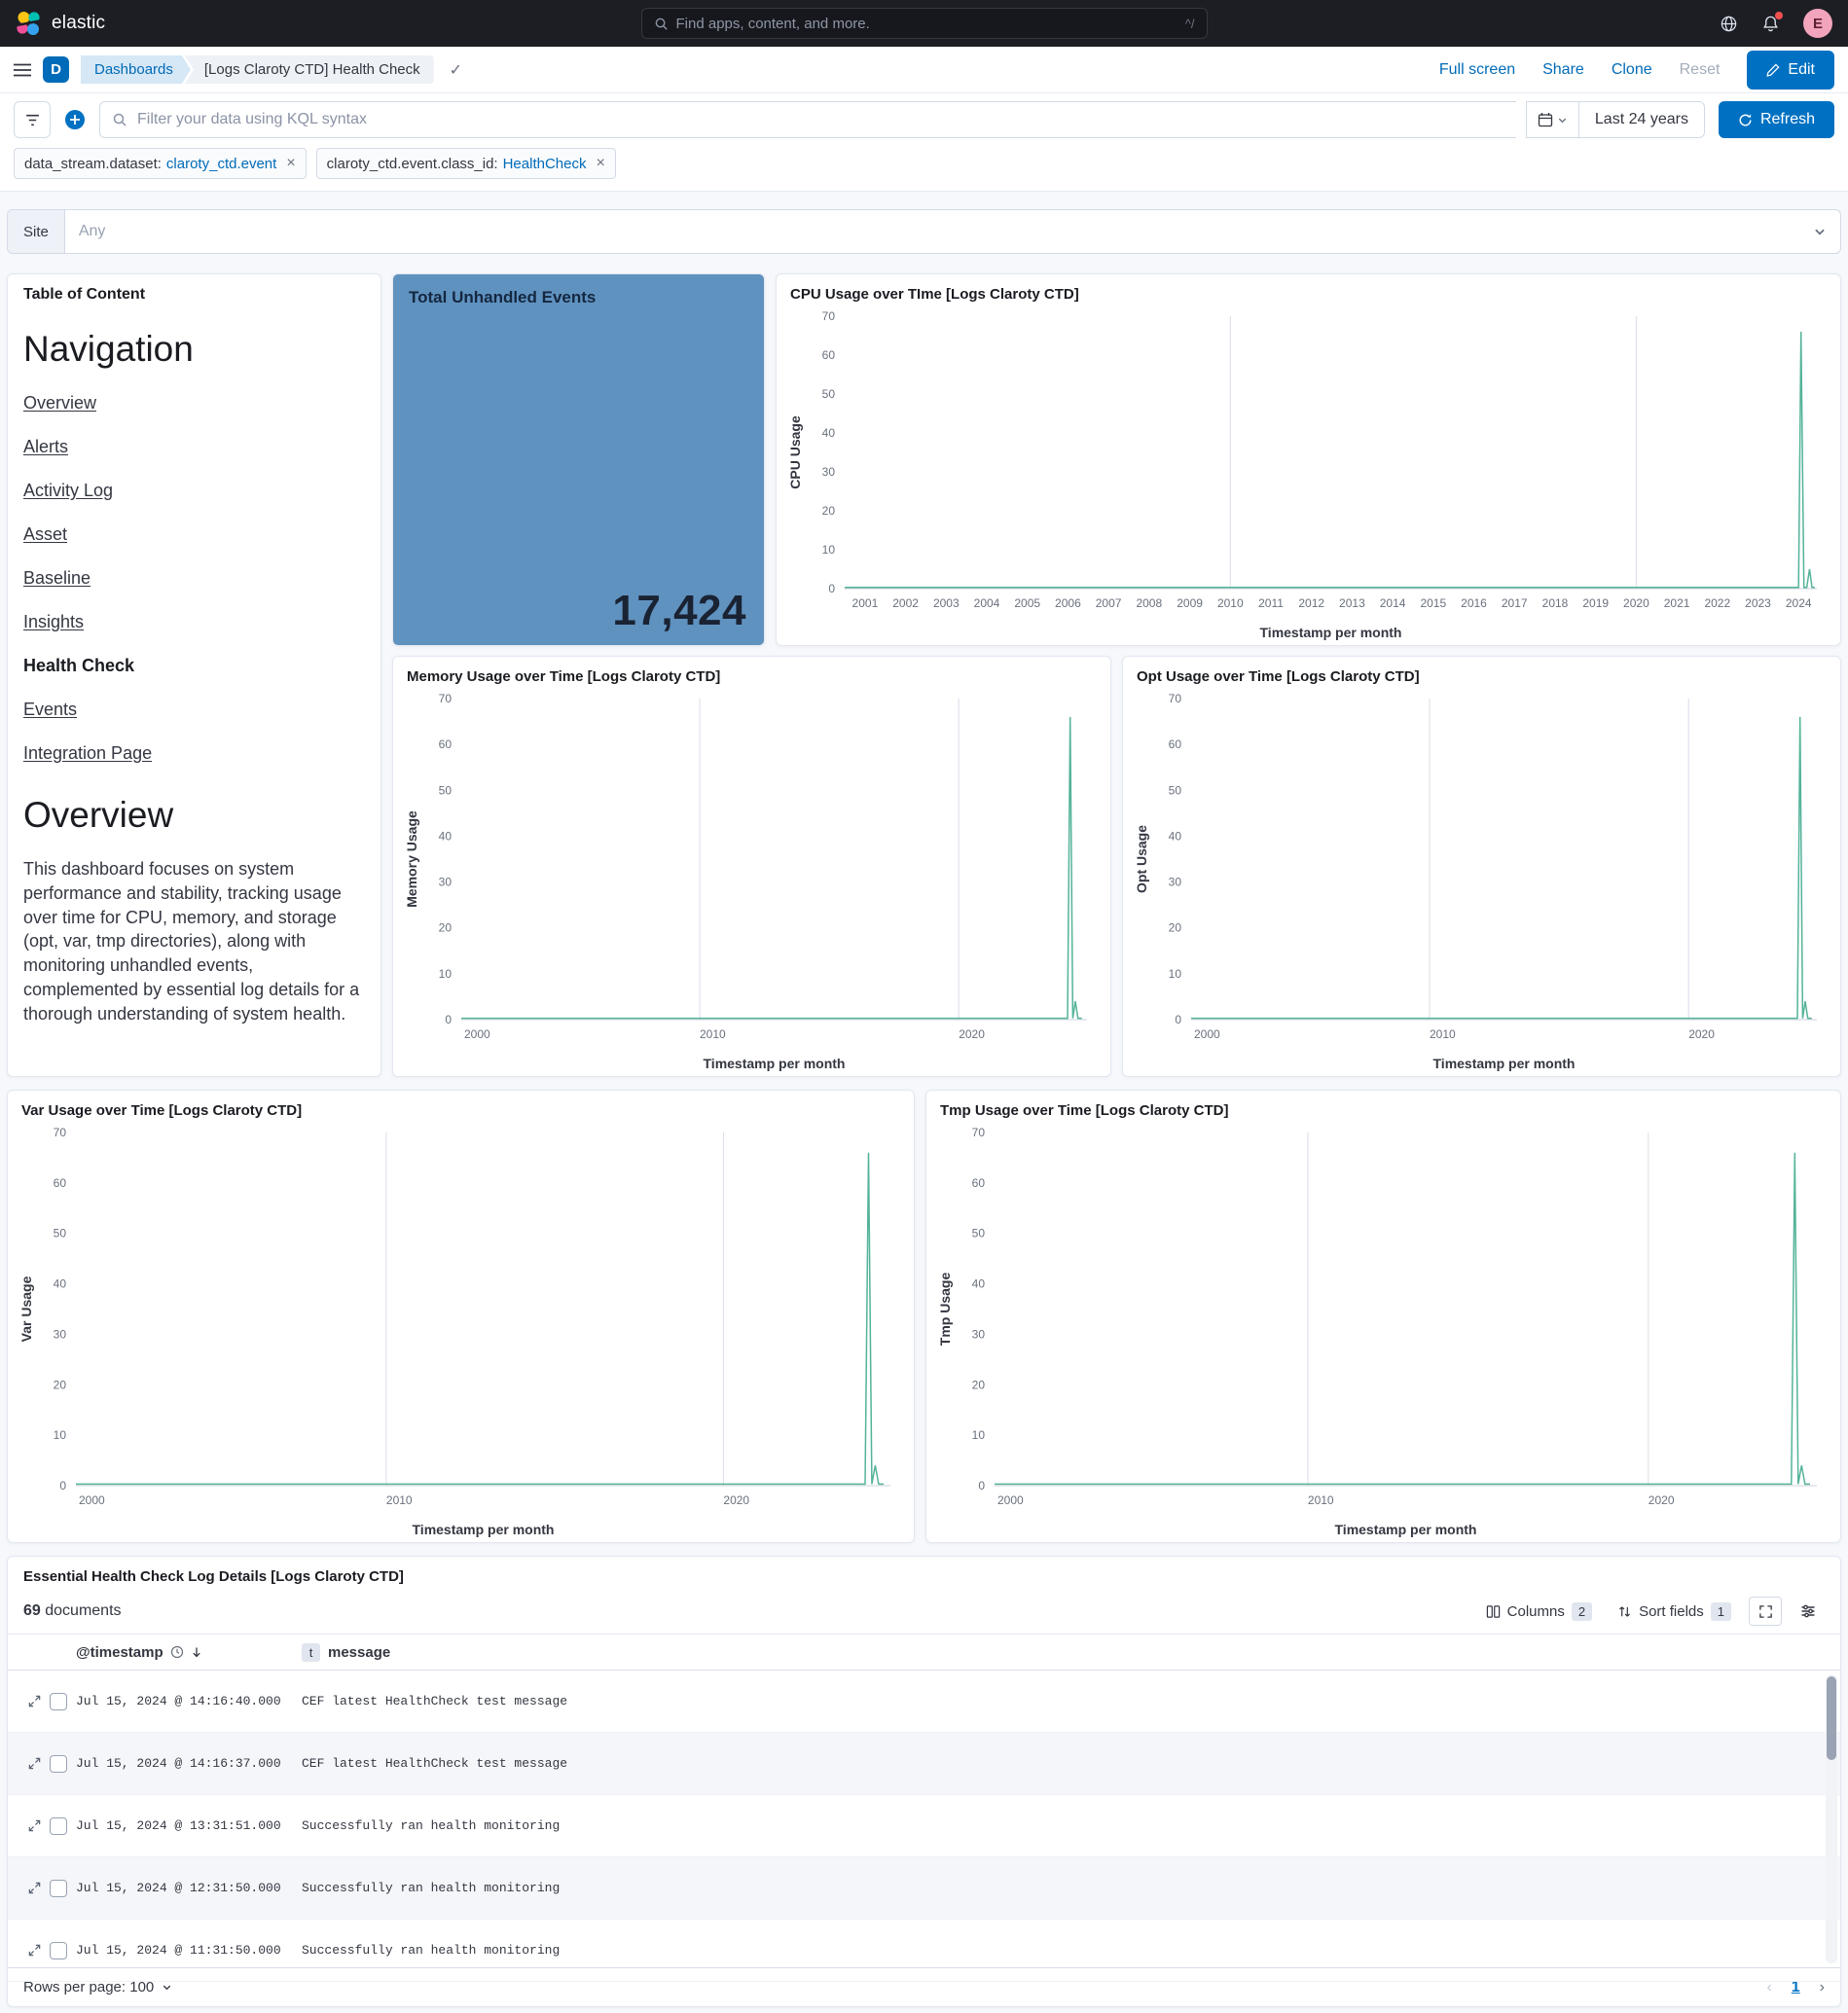 Image resolution: width=1848 pixels, height=2013 pixels. I want to click on svg-text: CPU Usage, so click(795, 452).